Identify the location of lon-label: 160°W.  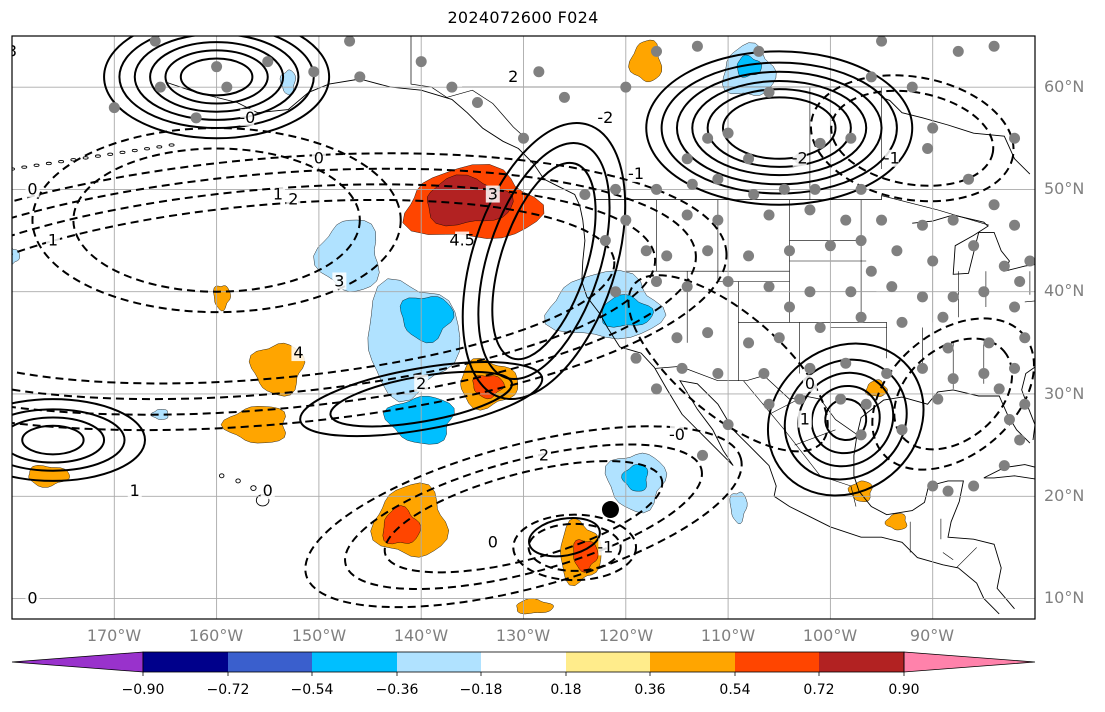
(216, 635).